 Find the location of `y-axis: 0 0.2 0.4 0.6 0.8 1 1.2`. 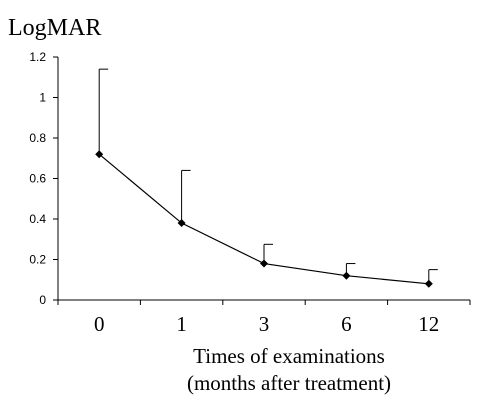

y-axis: 0 0.2 0.4 0.6 0.8 1 1.2 is located at coordinates (43, 178).